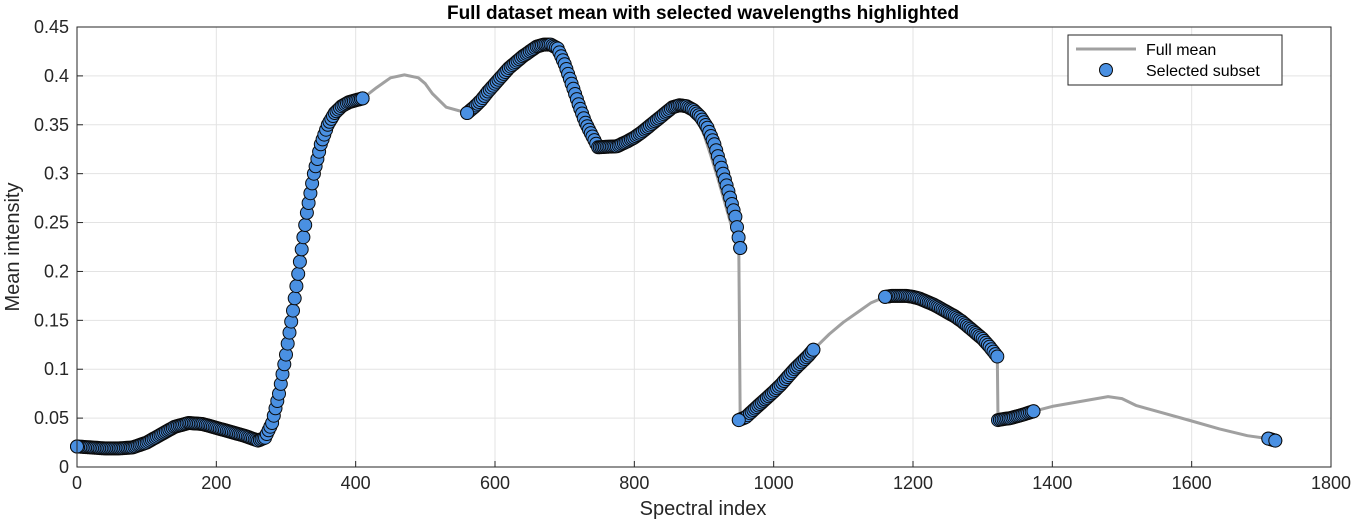  What do you see at coordinates (1106, 70) in the screenshot?
I see `legend-marker-icon` at bounding box center [1106, 70].